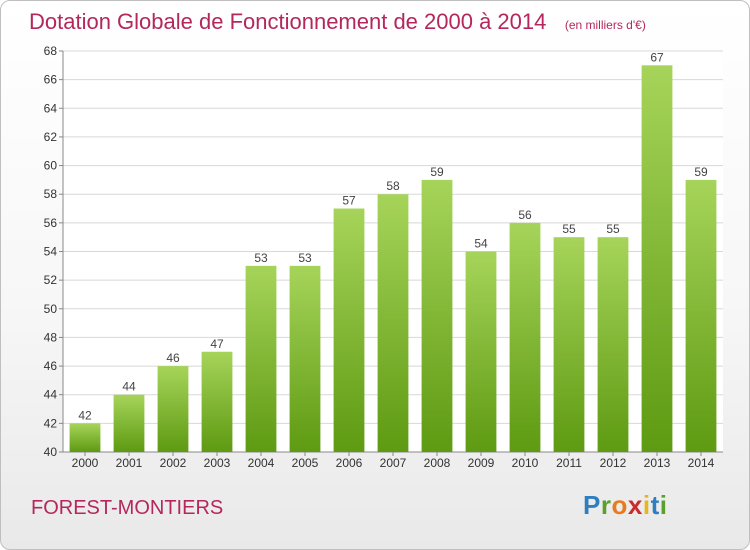 The image size is (750, 550). What do you see at coordinates (129, 463) in the screenshot?
I see `x-tick-label: 2001` at bounding box center [129, 463].